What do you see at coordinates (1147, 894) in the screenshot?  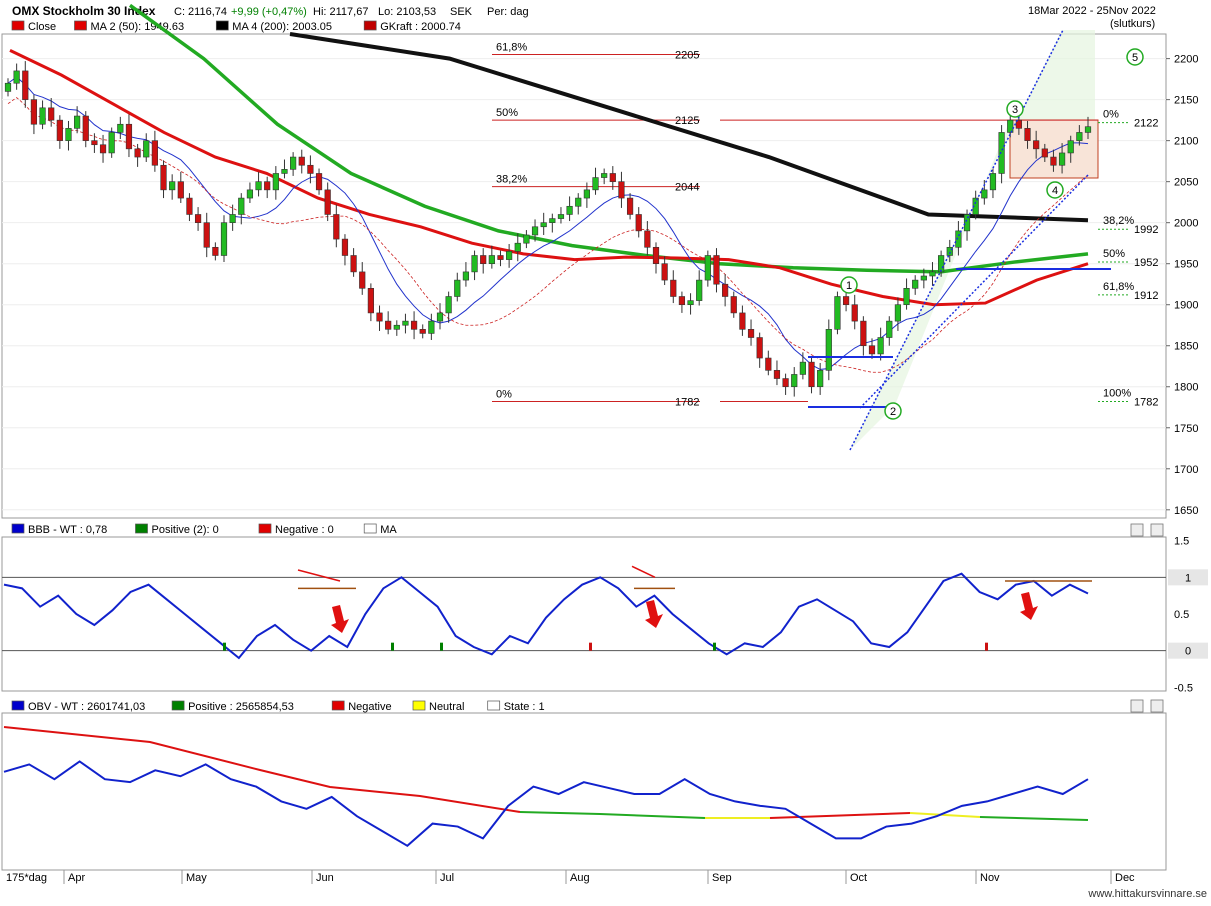 I see `footer-link: www.hittakursvinnare.se` at bounding box center [1147, 894].